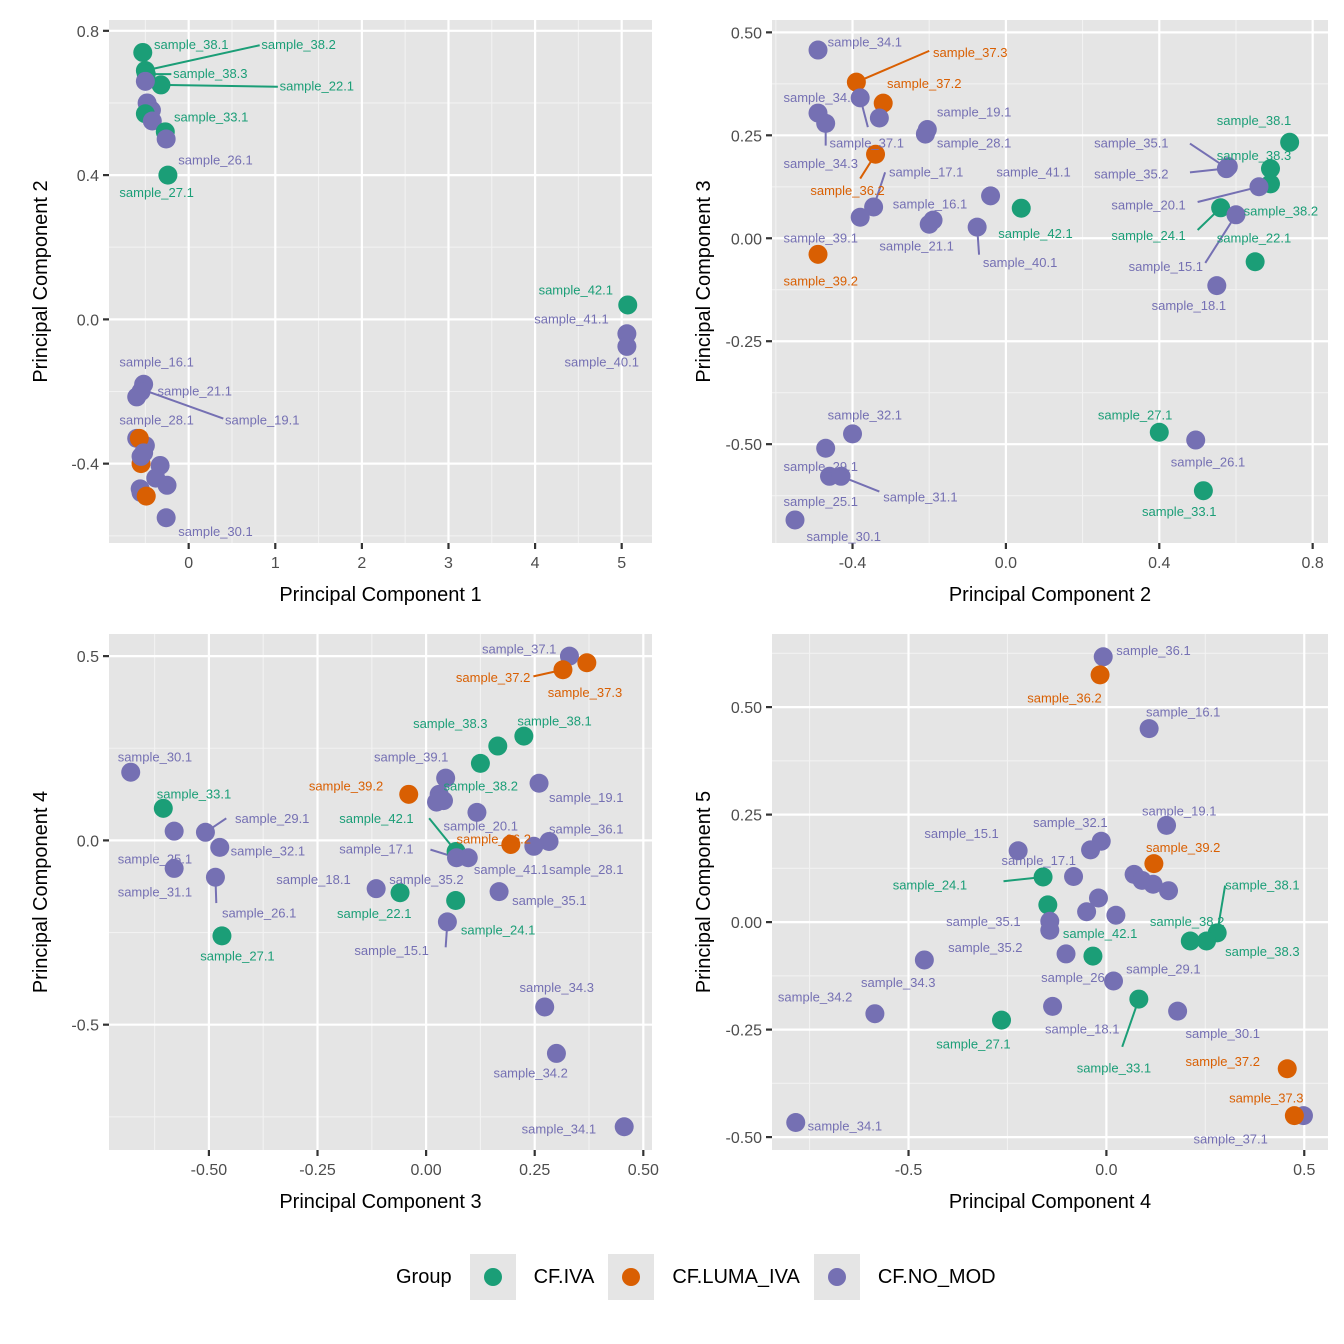  I want to click on point-sample_x1, so click(145, 81).